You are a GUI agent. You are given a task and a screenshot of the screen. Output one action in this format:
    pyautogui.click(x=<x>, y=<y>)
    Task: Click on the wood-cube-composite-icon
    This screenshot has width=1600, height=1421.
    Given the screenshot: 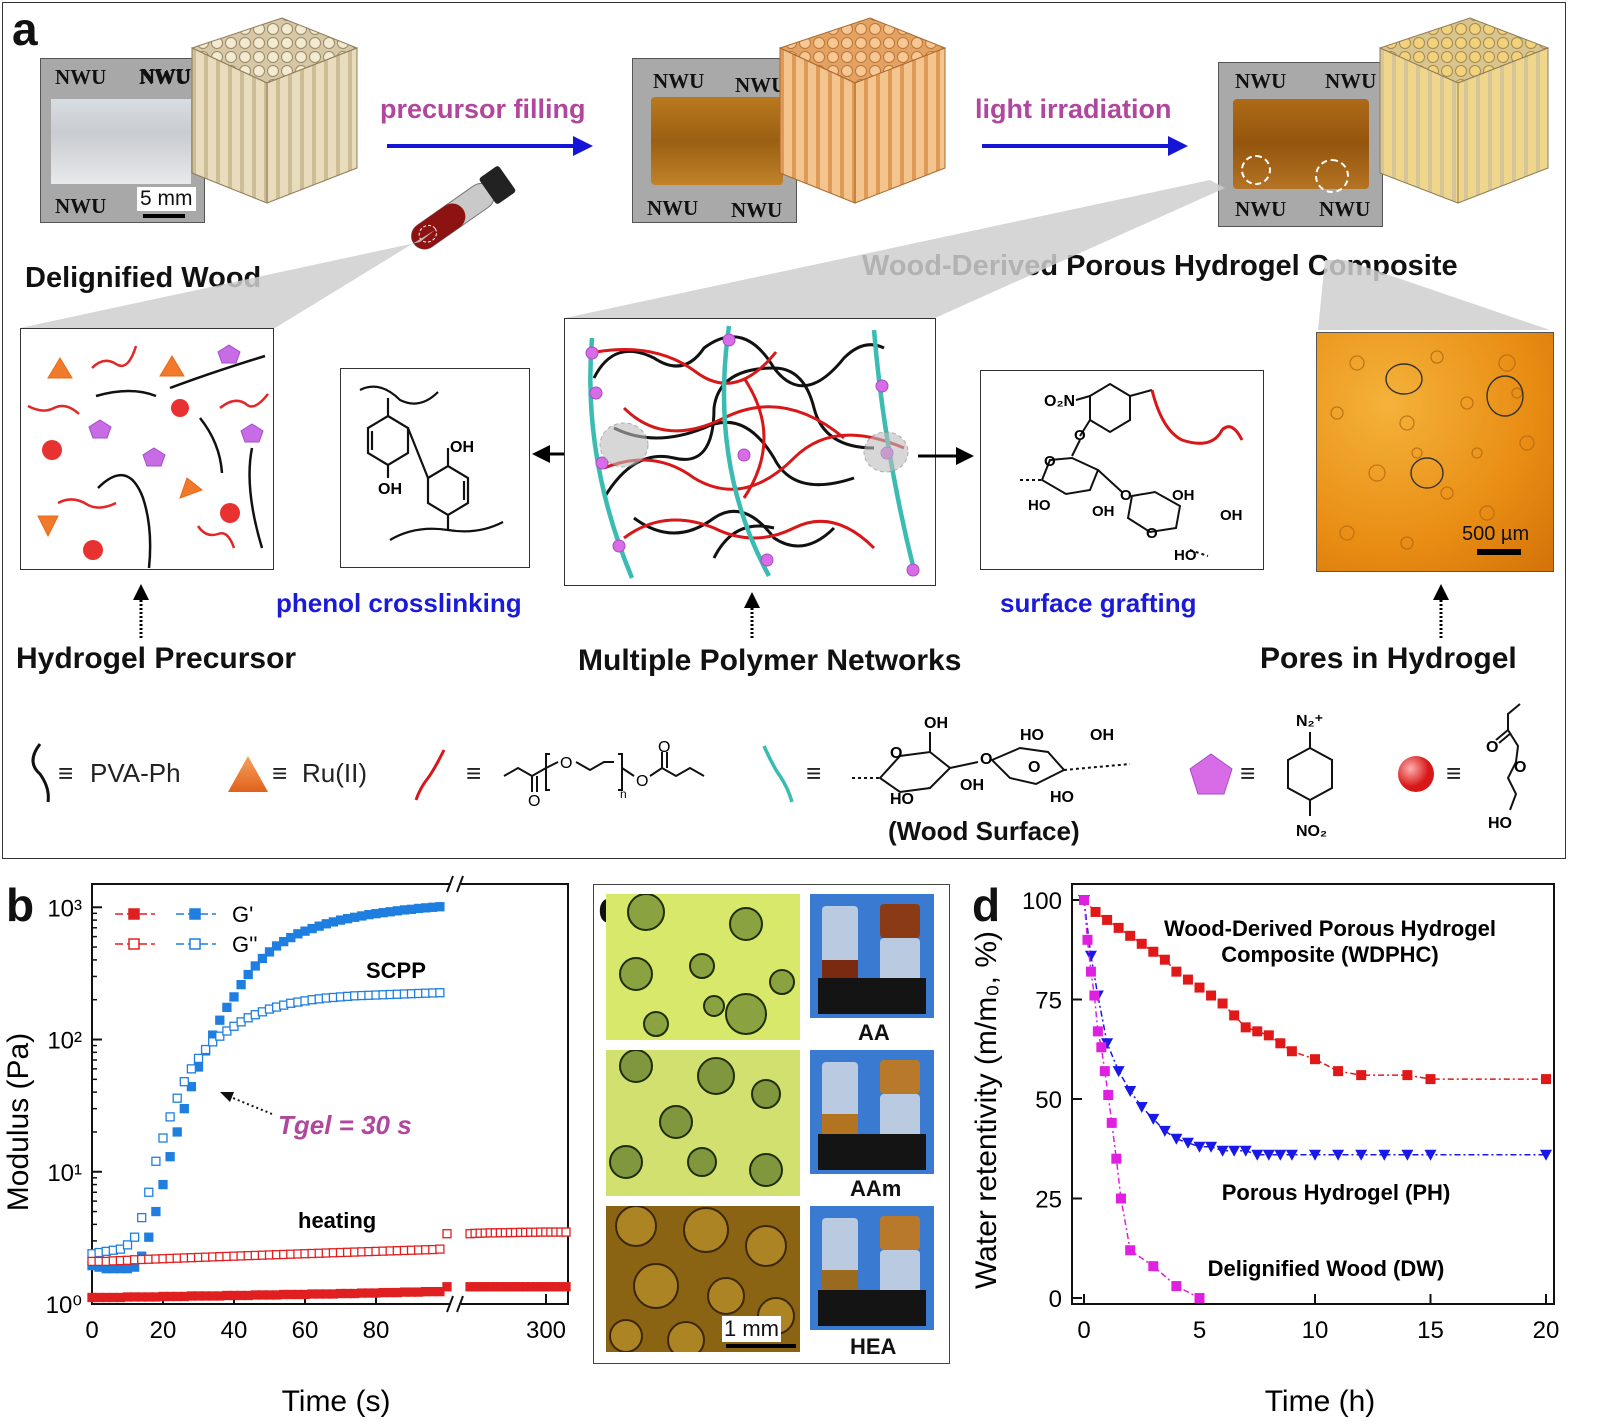 What is the action you would take?
    pyautogui.click(x=1464, y=110)
    